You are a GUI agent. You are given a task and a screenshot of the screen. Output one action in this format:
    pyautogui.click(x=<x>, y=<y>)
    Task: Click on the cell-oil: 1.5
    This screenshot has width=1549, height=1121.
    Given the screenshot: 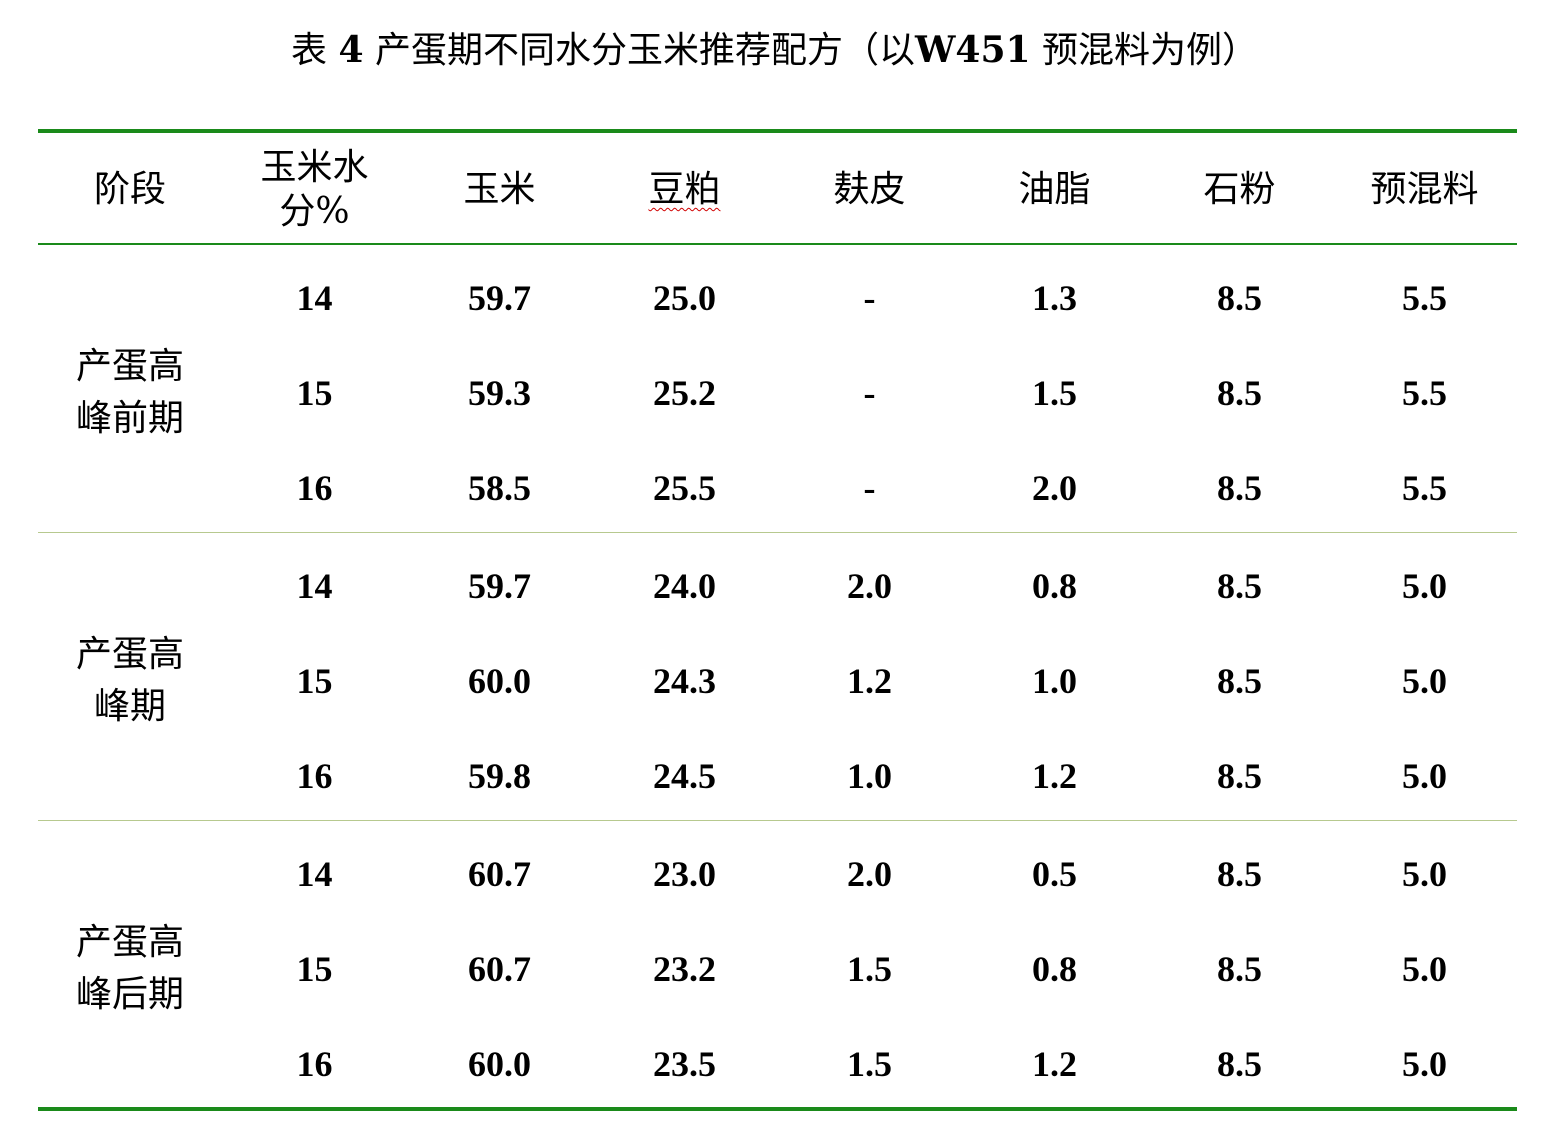 What is the action you would take?
    pyautogui.click(x=1054, y=392)
    